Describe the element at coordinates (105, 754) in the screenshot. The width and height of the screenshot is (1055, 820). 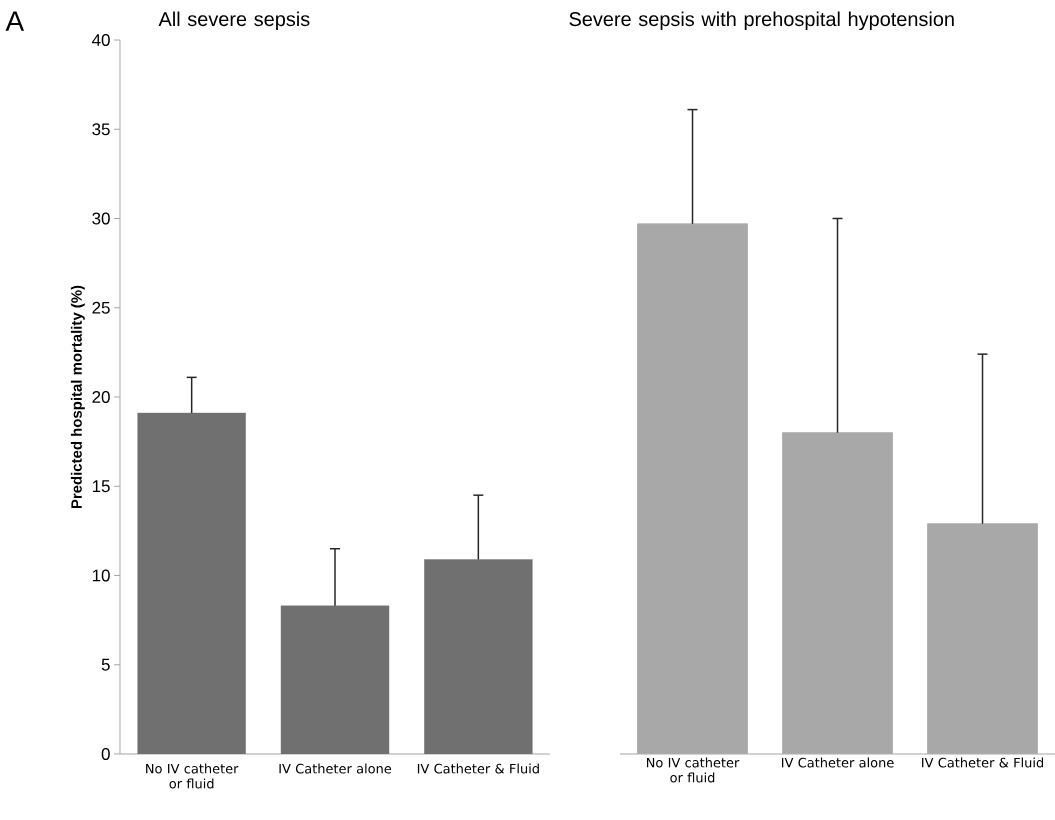
I see `y-tick-label: 0` at that location.